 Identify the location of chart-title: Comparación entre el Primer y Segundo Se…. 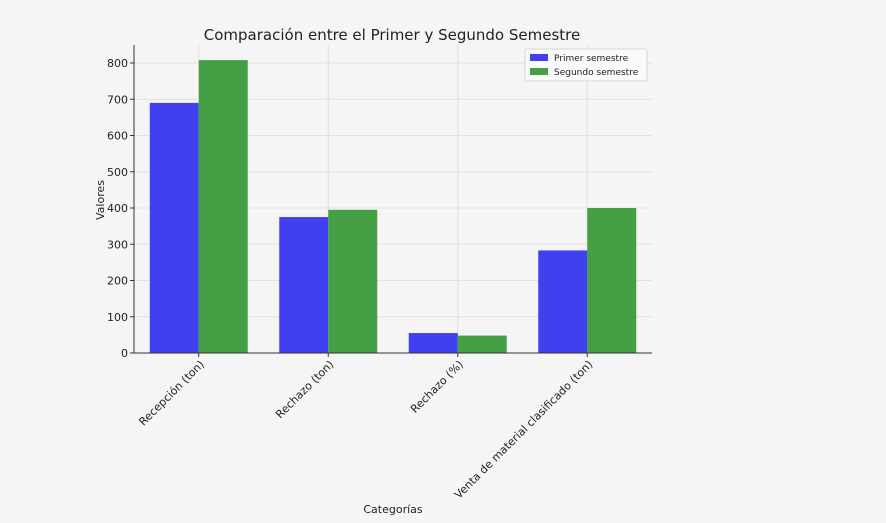
(392, 35).